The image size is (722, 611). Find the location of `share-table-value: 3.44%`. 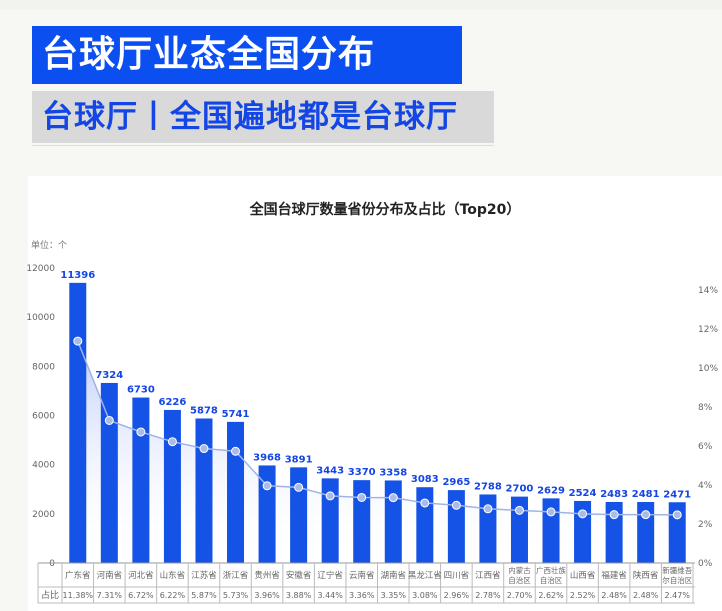

share-table-value: 3.44% is located at coordinates (330, 595).